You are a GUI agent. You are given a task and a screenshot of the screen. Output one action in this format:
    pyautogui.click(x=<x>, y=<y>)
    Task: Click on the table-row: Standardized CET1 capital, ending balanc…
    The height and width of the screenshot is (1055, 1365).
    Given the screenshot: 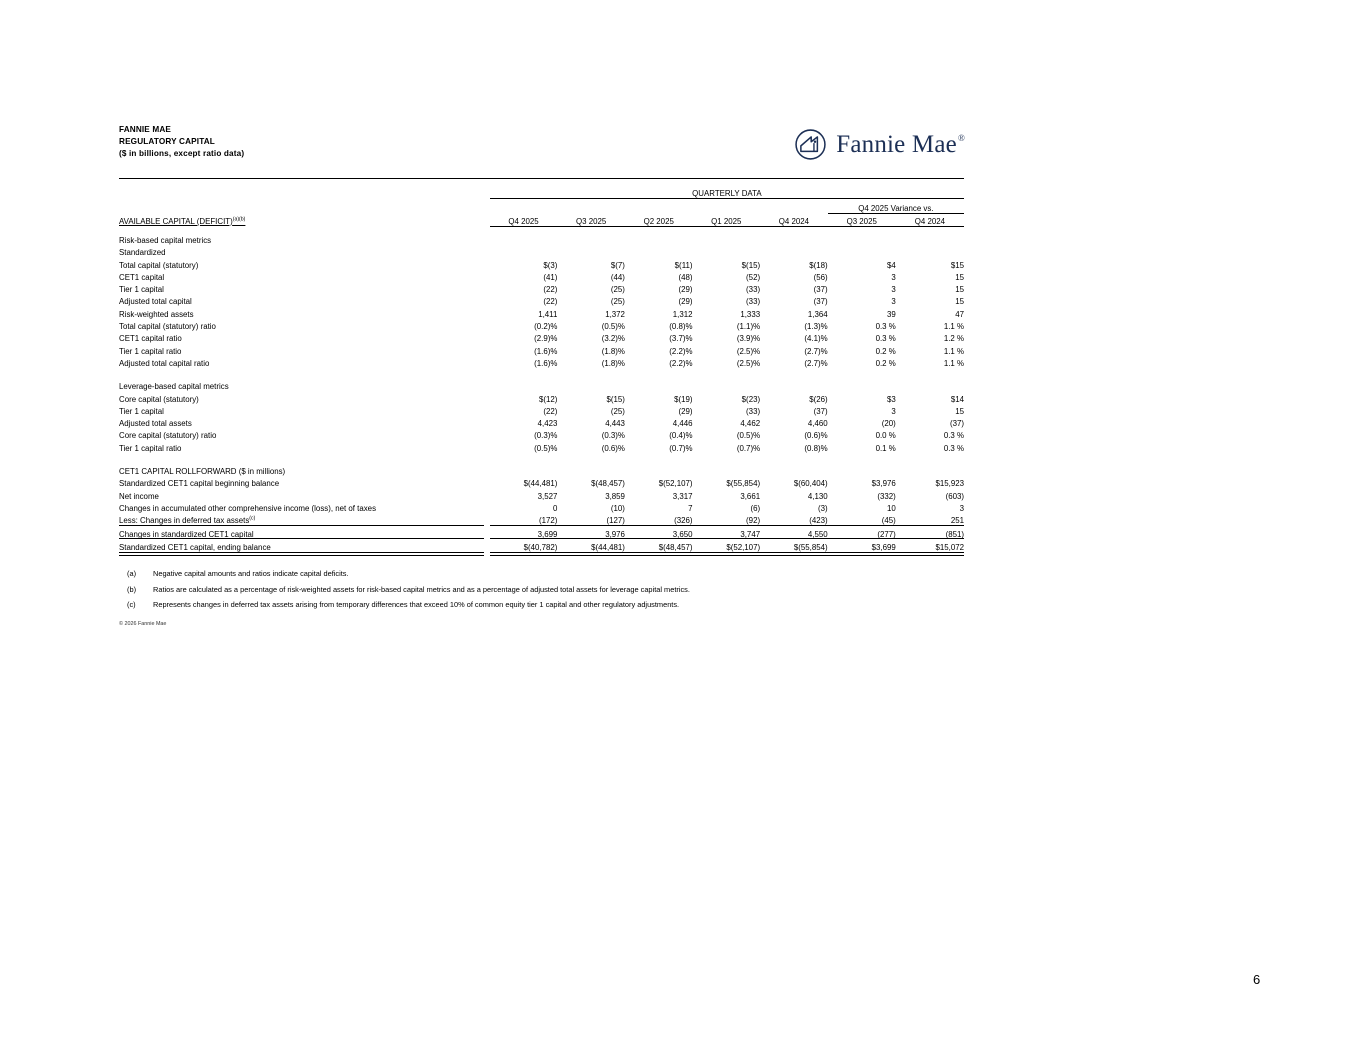 What is the action you would take?
    pyautogui.click(x=541, y=545)
    